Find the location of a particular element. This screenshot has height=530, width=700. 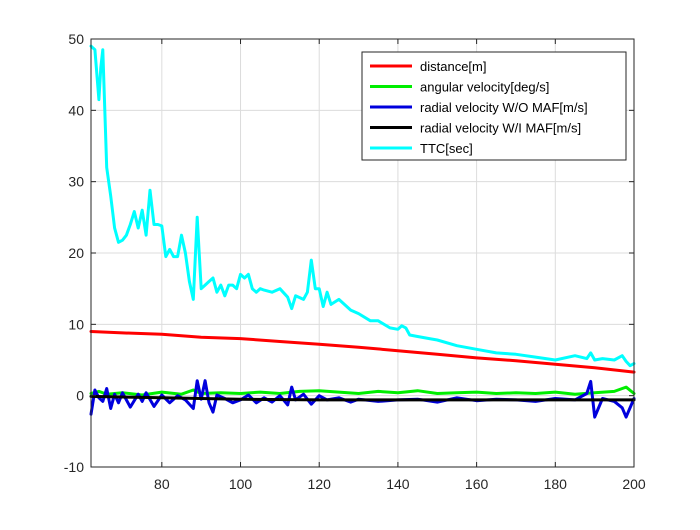

x-tick-label: 160 is located at coordinates (477, 484).